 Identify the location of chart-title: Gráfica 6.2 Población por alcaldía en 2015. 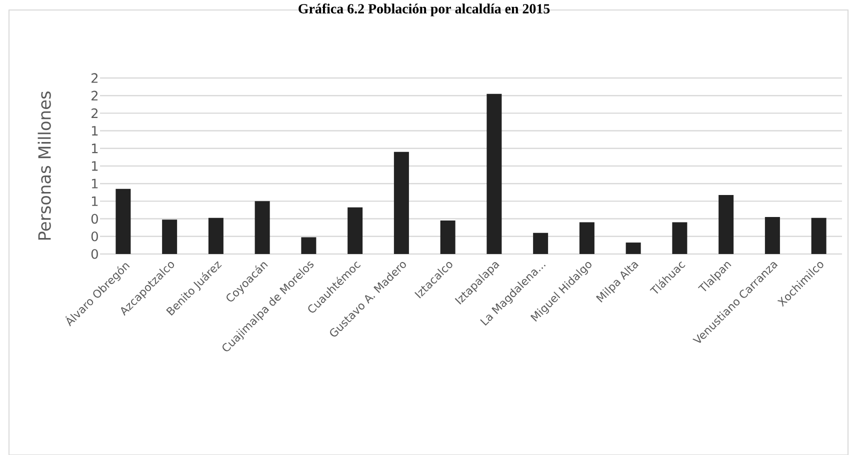
(424, 10).